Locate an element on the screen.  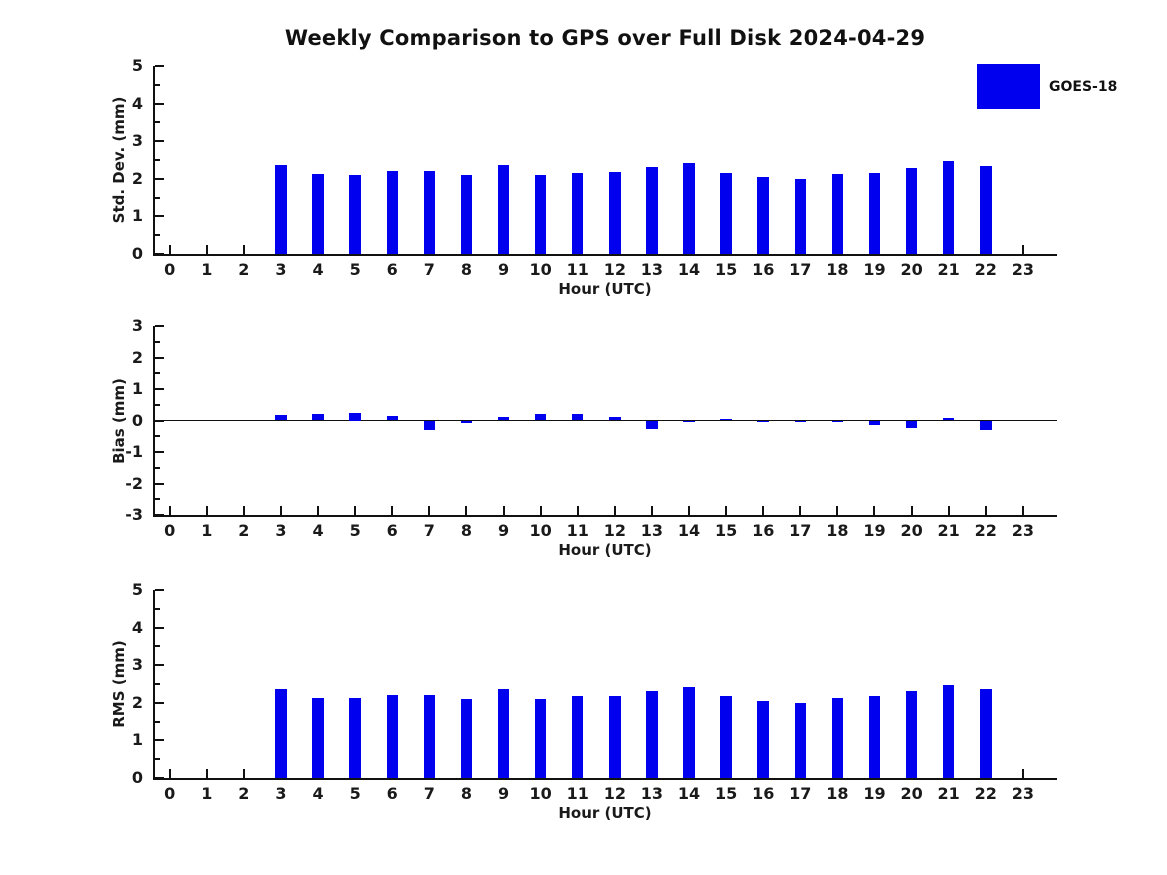
std-dev-bar-h8 is located at coordinates (466, 214).